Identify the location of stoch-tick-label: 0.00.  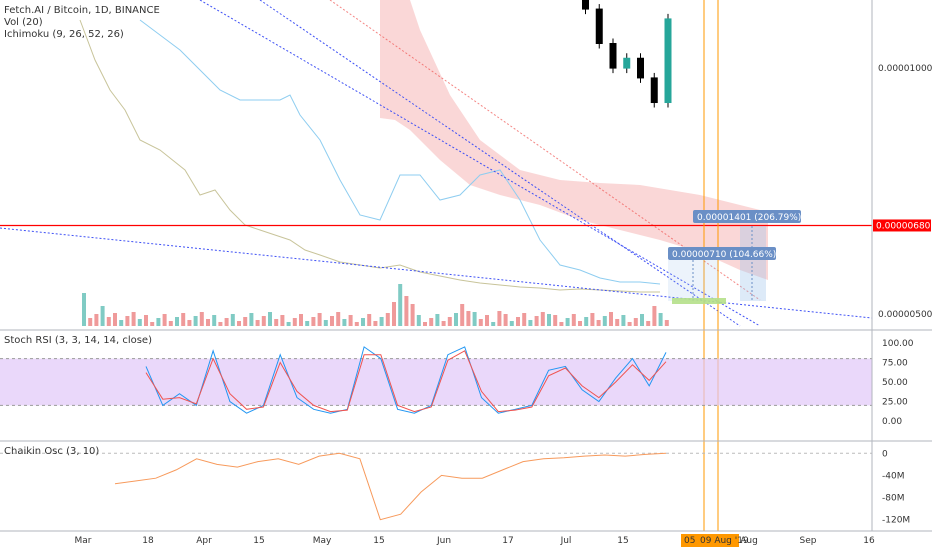
(892, 422).